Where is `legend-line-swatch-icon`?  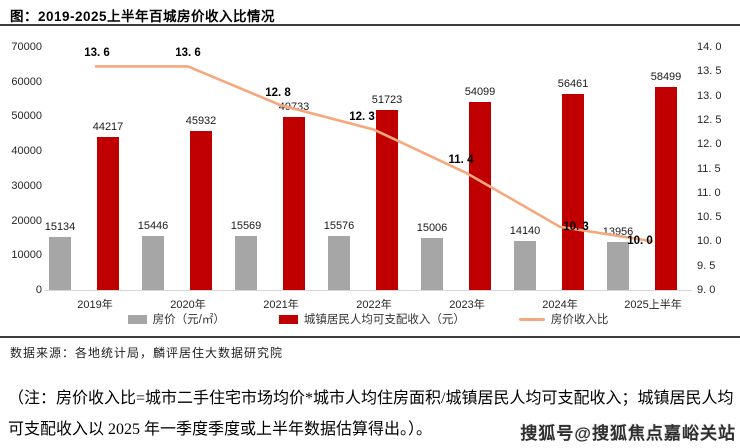 legend-line-swatch-icon is located at coordinates (531, 319).